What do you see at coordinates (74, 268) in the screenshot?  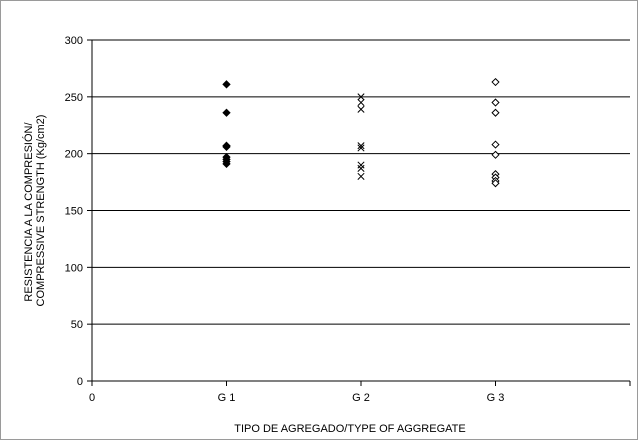 I see `y-tick-label-100: 100` at bounding box center [74, 268].